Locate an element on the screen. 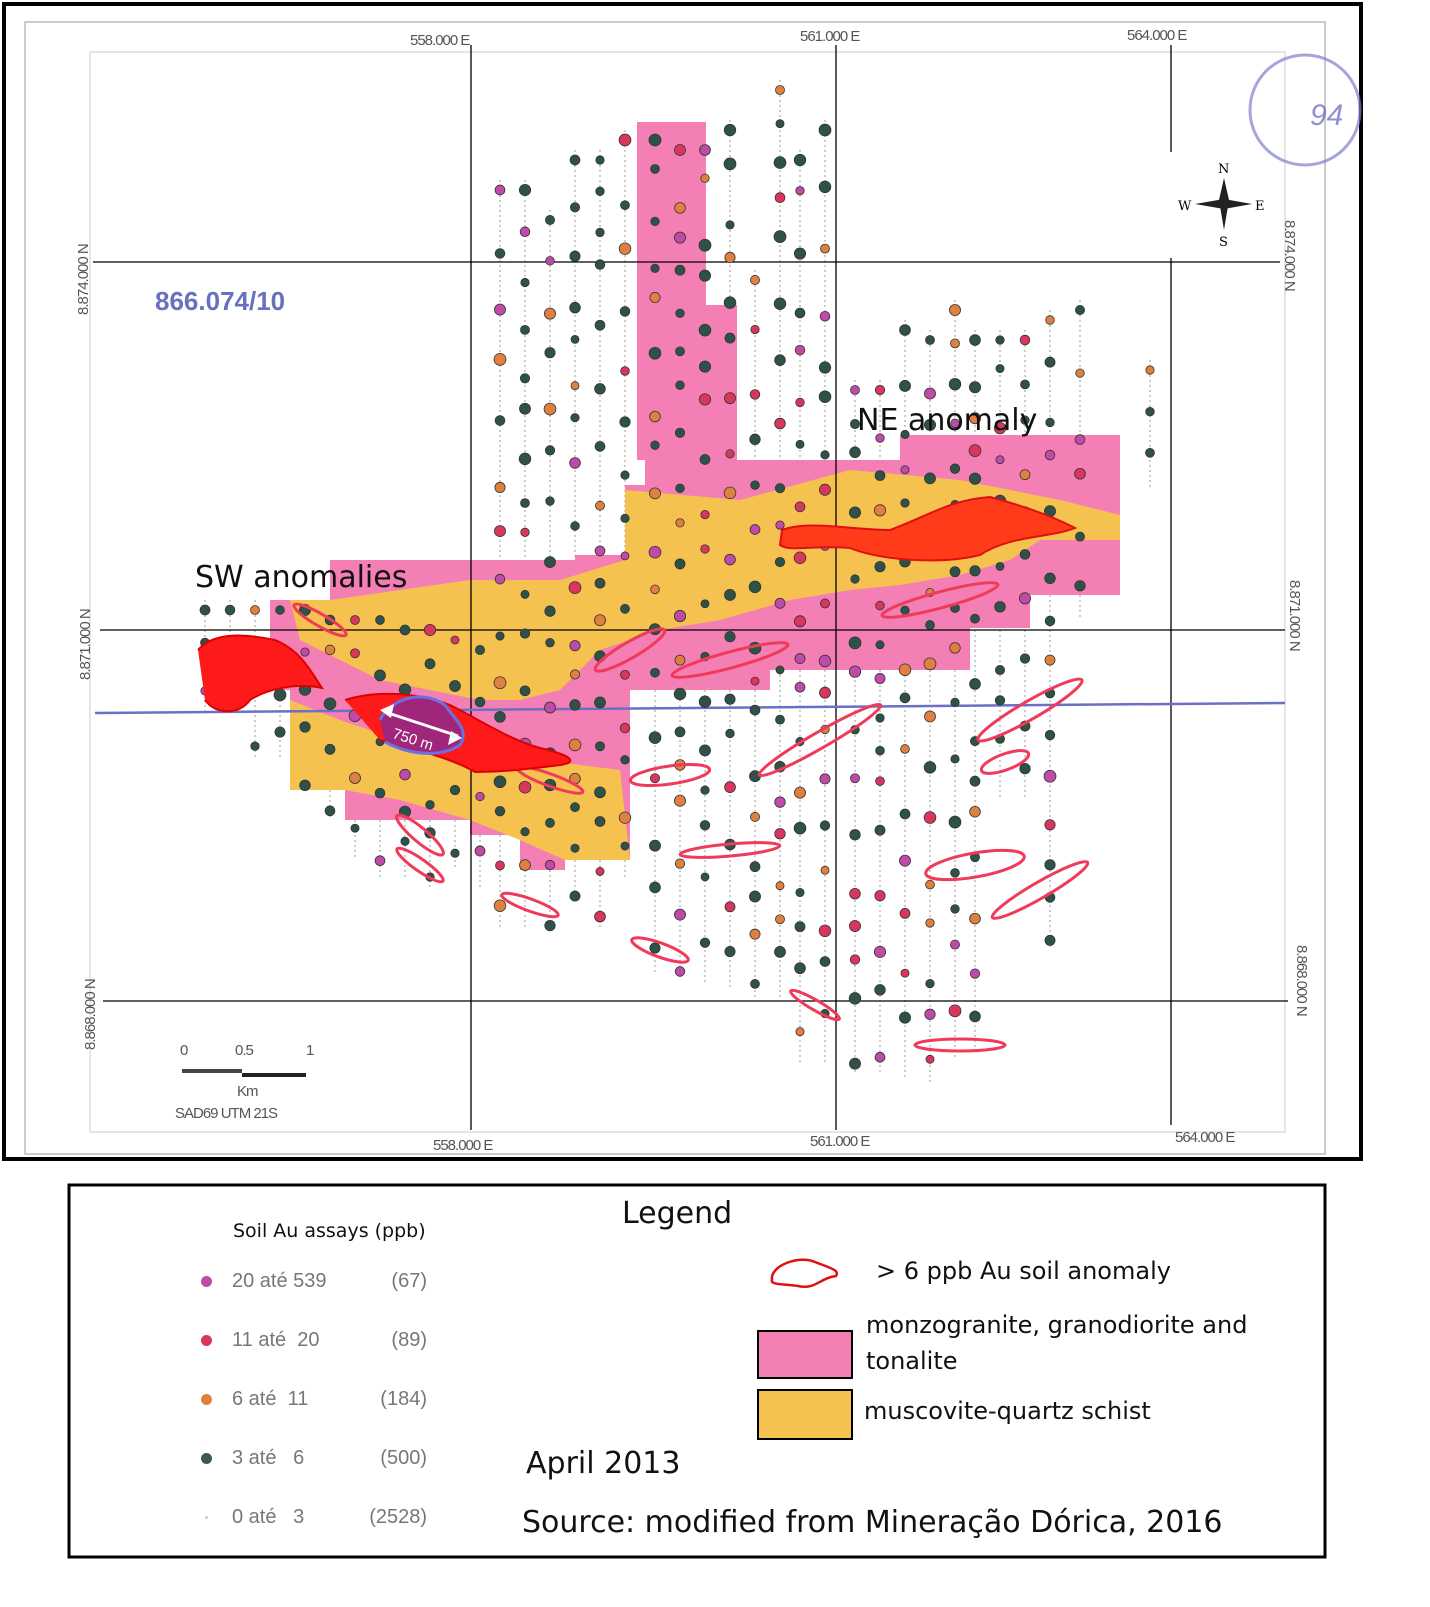 The width and height of the screenshot is (1430, 1607). svg-text: E is located at coordinates (1260, 206).